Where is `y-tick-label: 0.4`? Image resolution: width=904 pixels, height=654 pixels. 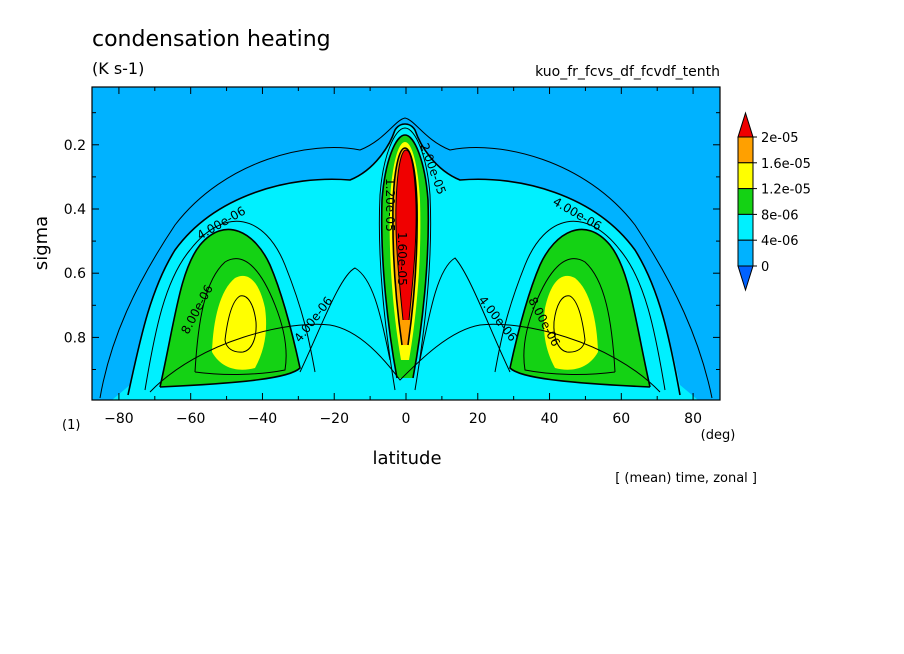 y-tick-label: 0.4 is located at coordinates (75, 210).